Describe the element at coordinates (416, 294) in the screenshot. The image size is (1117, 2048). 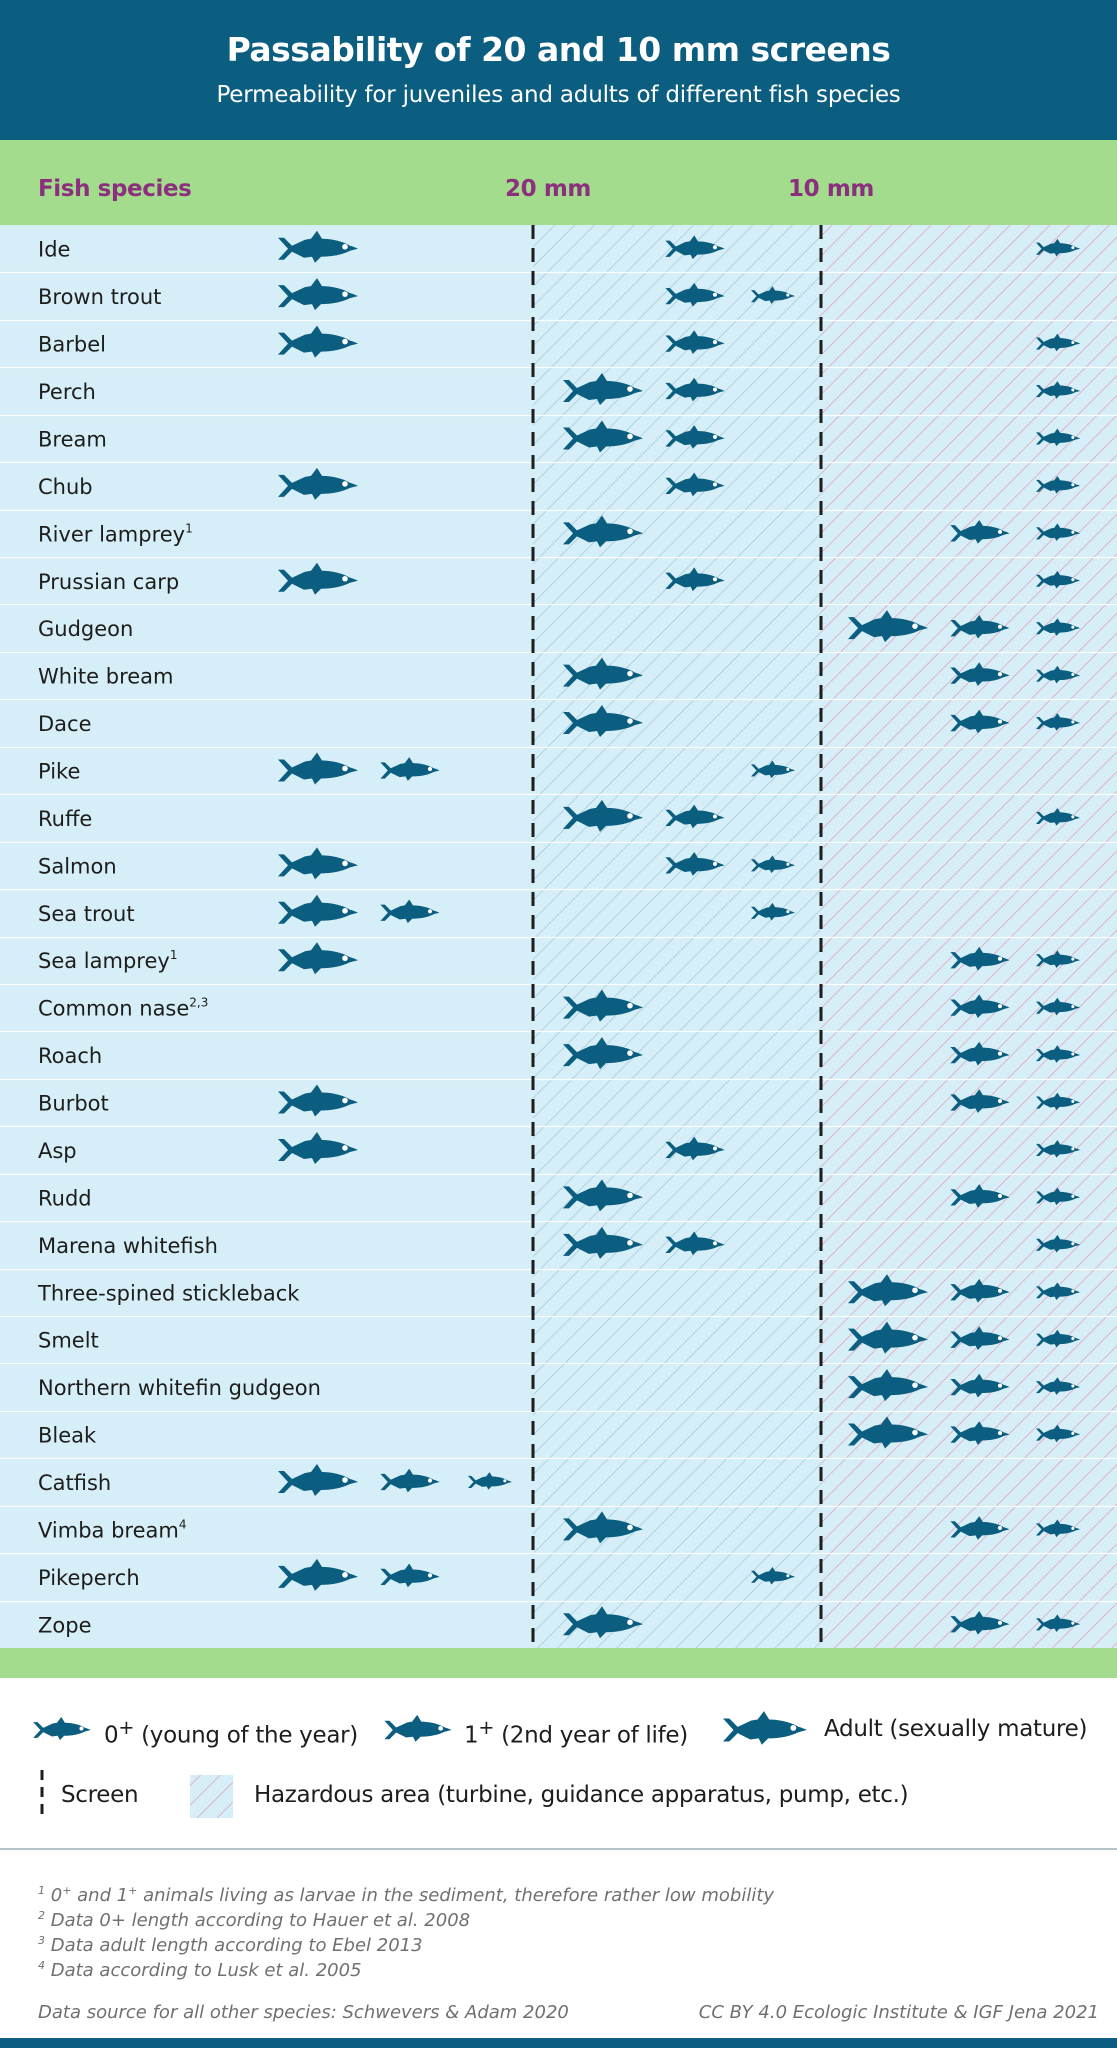
I see `species-row: Brown trout` at that location.